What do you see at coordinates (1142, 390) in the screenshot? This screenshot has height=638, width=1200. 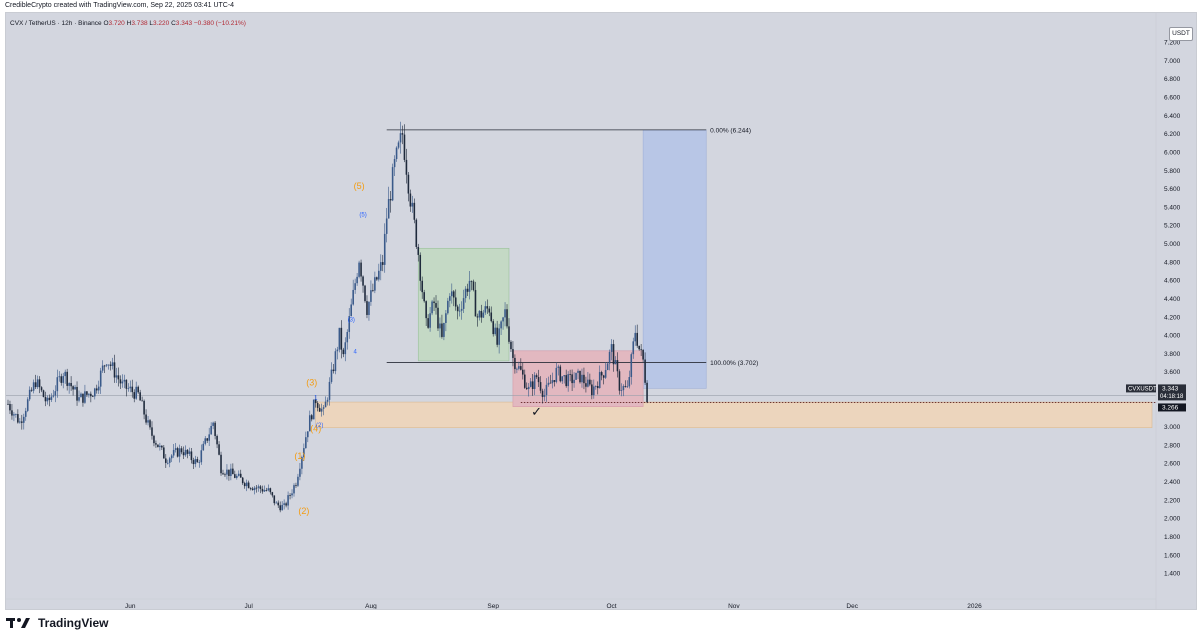 I see `symbol-tag: CVXUSDT` at bounding box center [1142, 390].